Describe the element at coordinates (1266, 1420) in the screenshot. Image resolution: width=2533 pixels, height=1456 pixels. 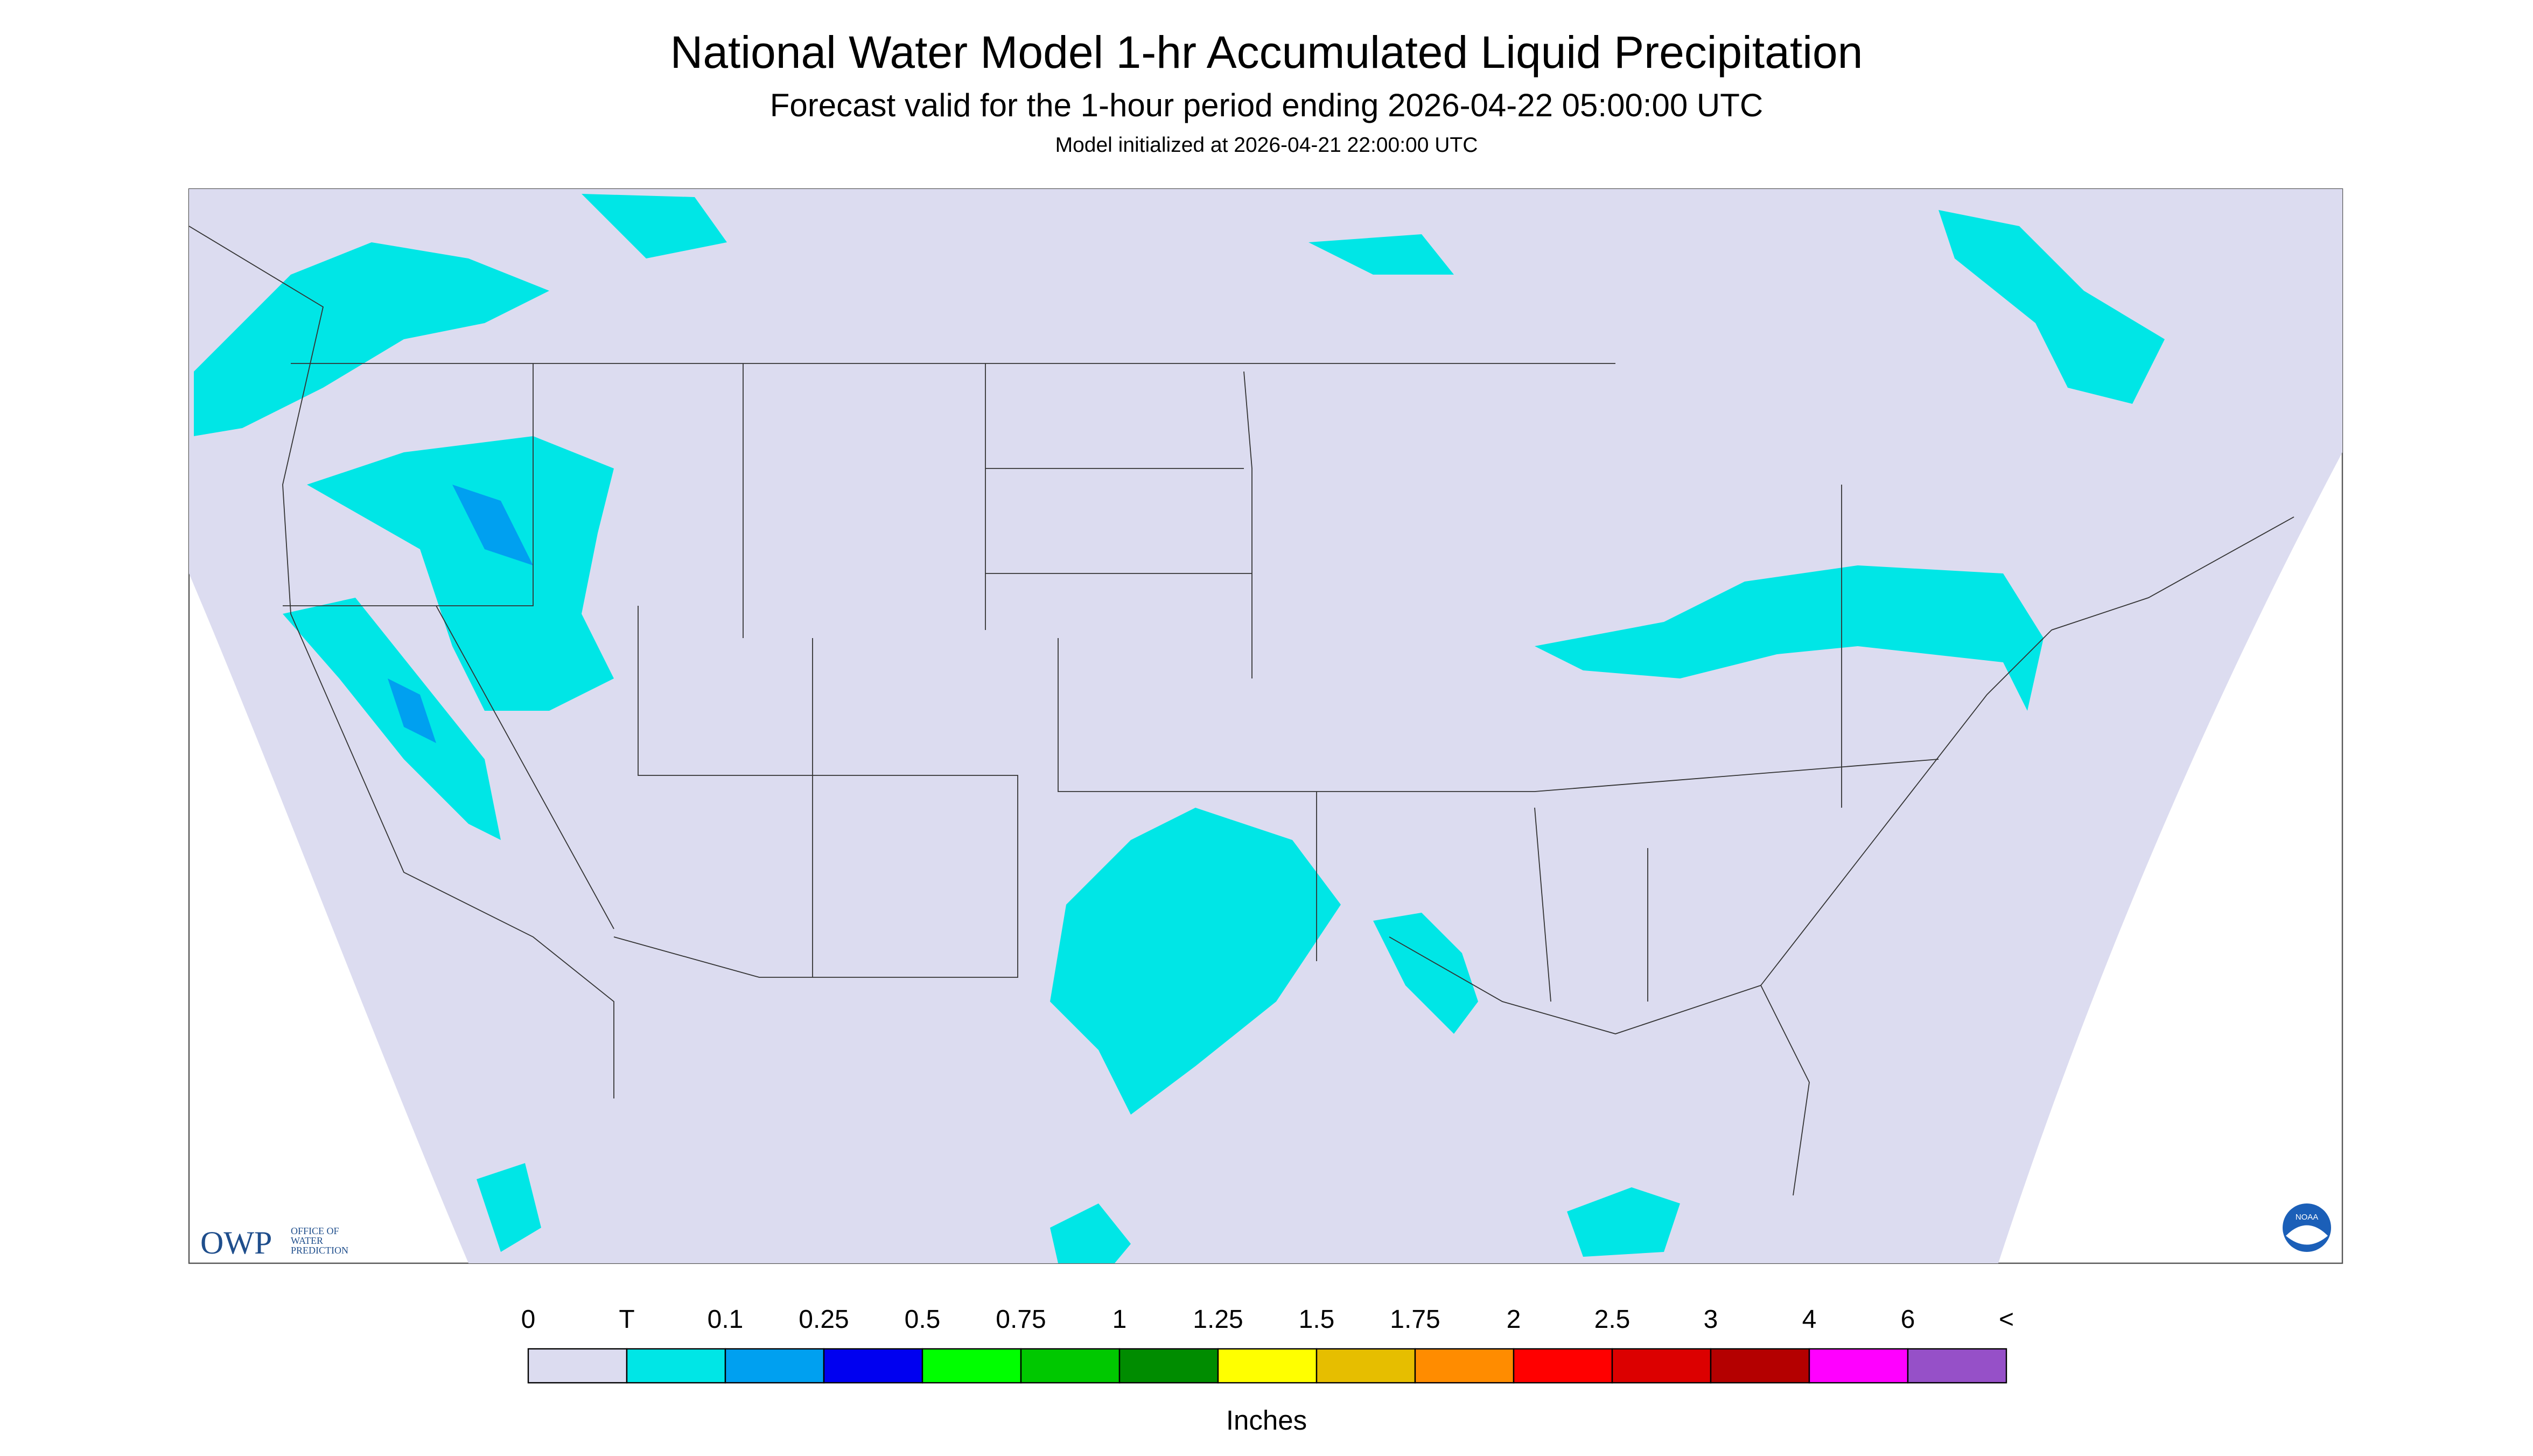
I see `legend-unit: Inches` at that location.